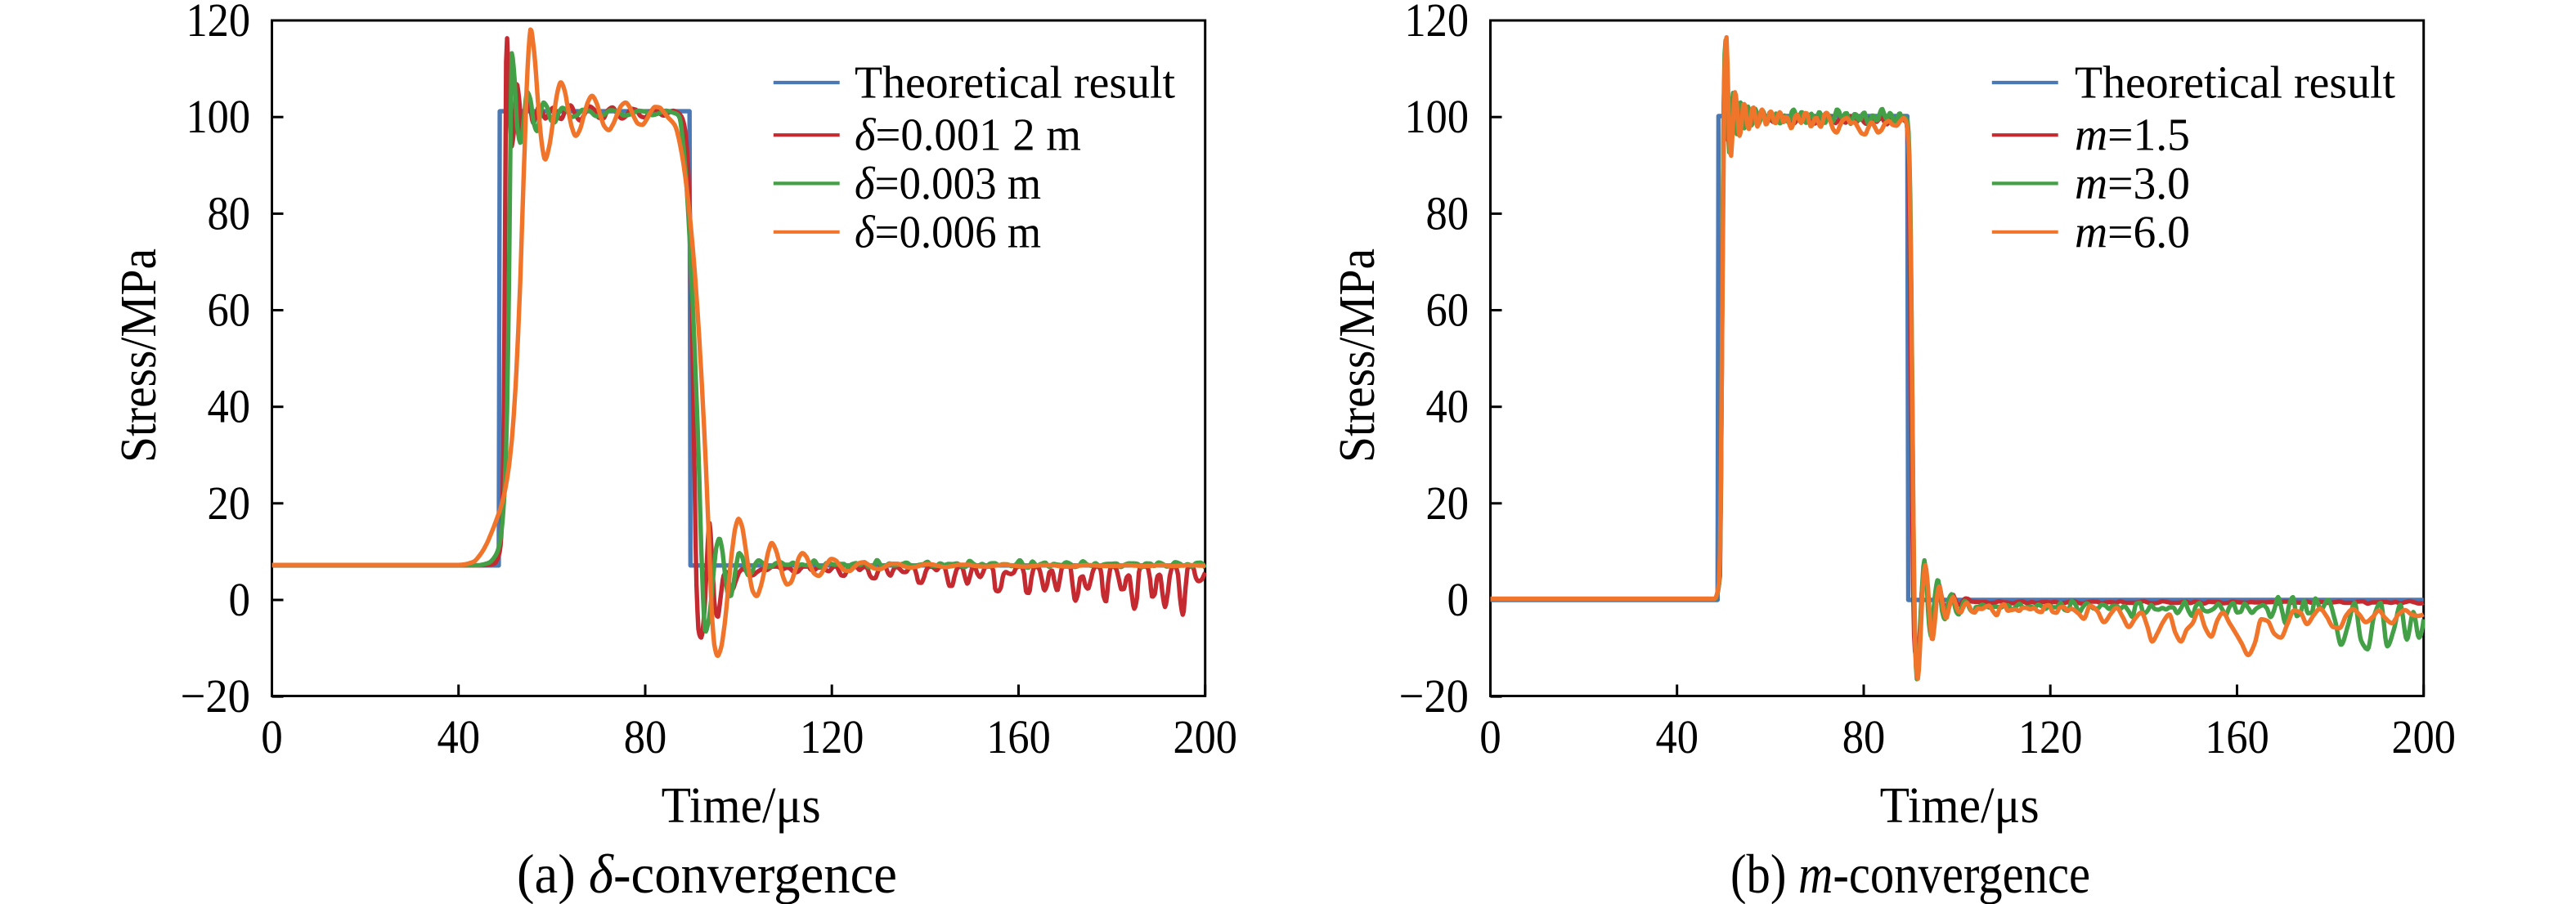  Describe the element at coordinates (707, 874) in the screenshot. I see `svg-text: (a) δ-convergence` at that location.